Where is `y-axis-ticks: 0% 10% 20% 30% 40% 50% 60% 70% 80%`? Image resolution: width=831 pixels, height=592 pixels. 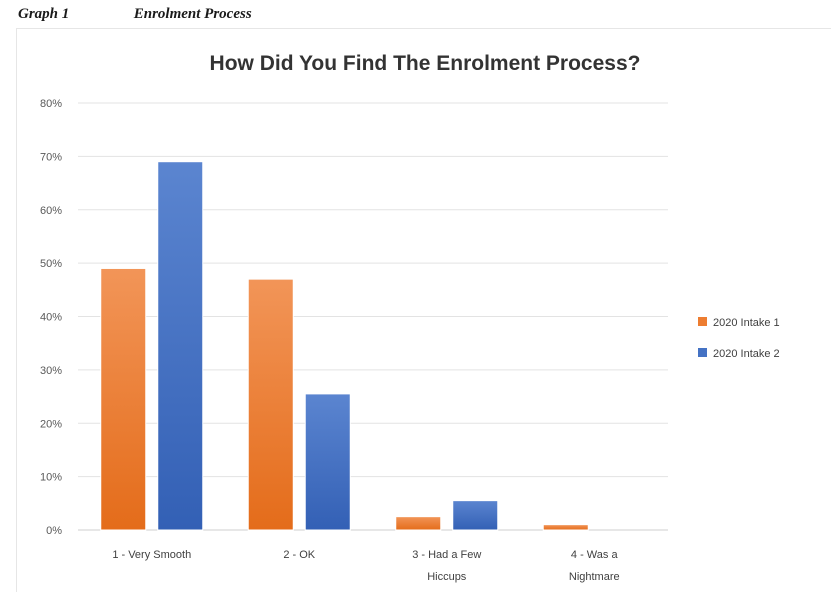 y-axis-ticks: 0% 10% 20% 30% 40% 50% 60% 70% 80% is located at coordinates (51, 317).